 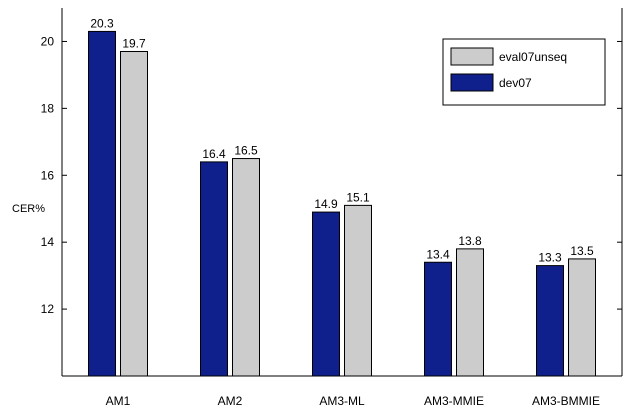 I want to click on bar-dev07-am3-bmmie, so click(x=550, y=321).